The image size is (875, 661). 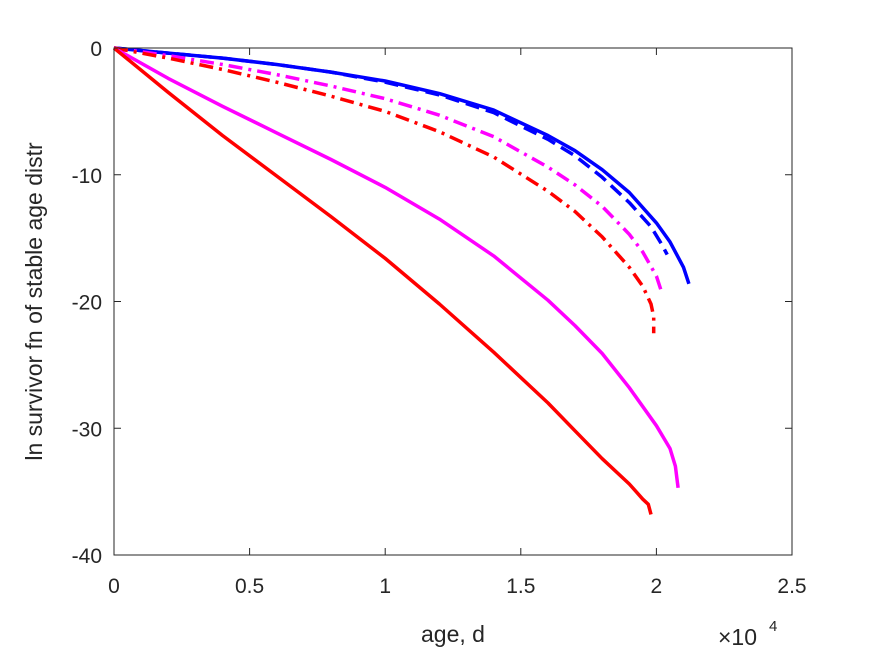 What do you see at coordinates (737, 637) in the screenshot?
I see `x-exponent-base: ×10` at bounding box center [737, 637].